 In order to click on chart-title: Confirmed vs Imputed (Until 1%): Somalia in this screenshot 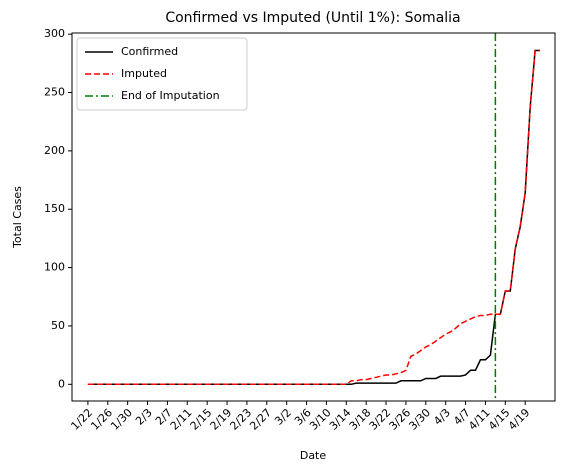, I will do `click(312, 18)`.